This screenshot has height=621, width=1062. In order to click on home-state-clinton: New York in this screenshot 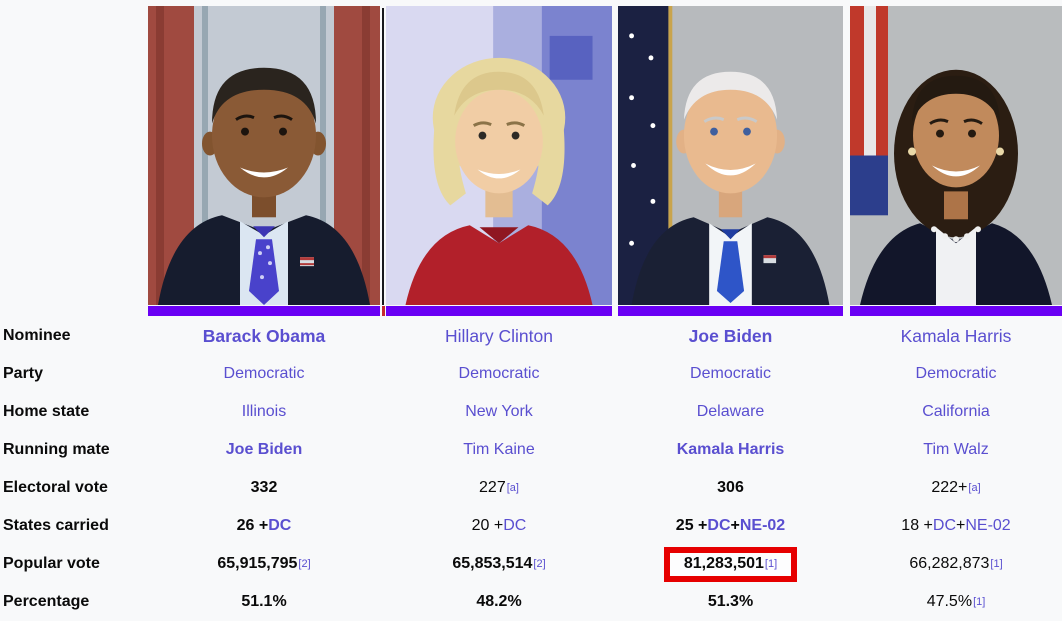, I will do `click(499, 412)`.